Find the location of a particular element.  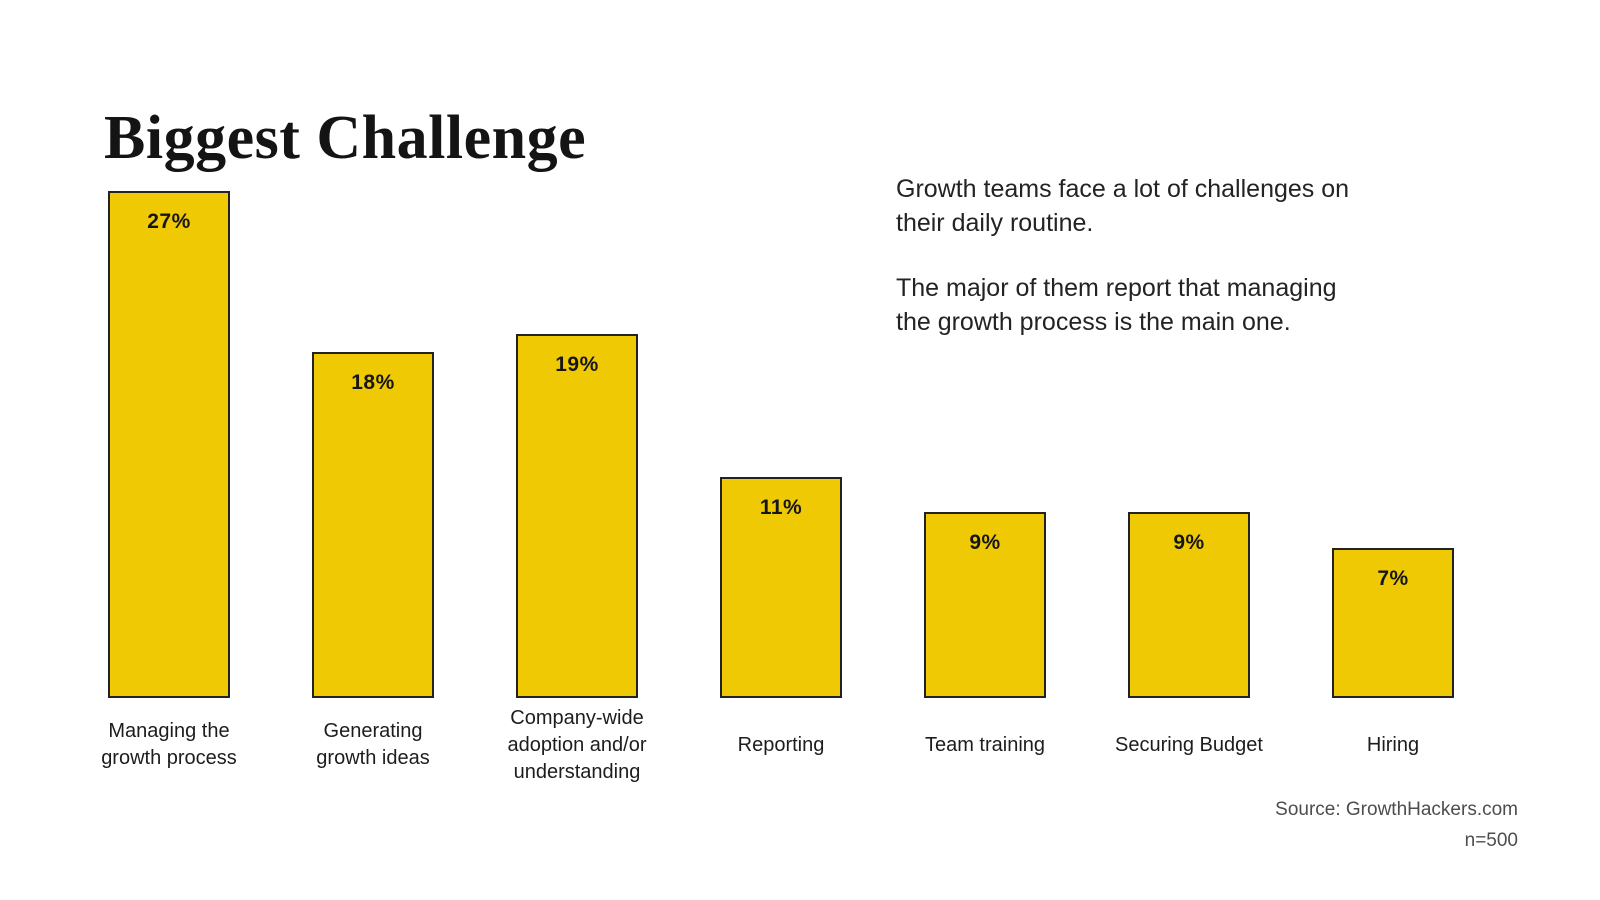

bar: 18% is located at coordinates (373, 525).